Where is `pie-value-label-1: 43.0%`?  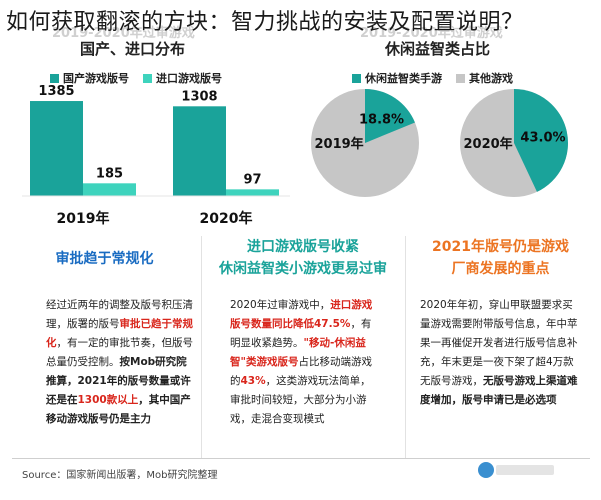
pie-value-label-1: 43.0% is located at coordinates (542, 138).